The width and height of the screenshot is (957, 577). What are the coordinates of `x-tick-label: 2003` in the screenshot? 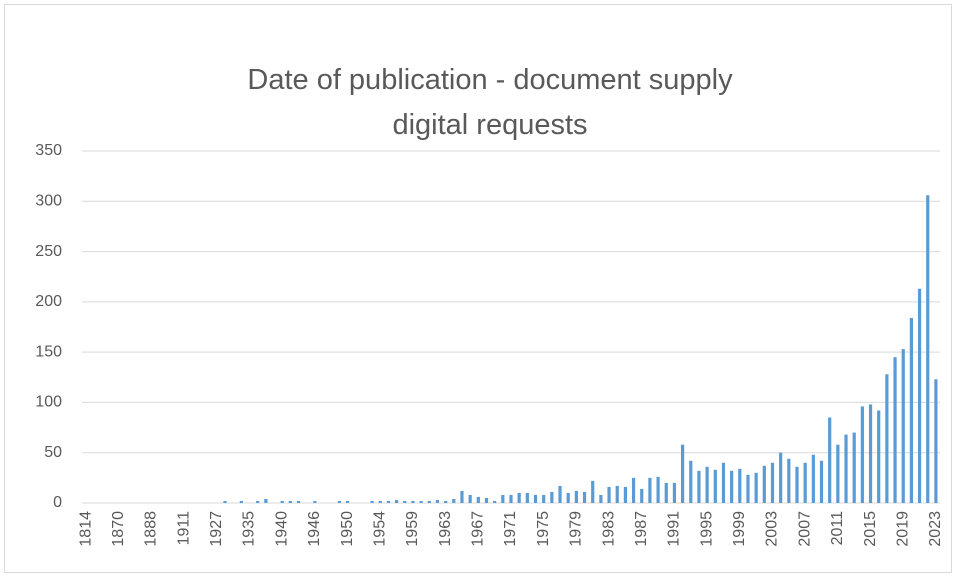 It's located at (772, 529).